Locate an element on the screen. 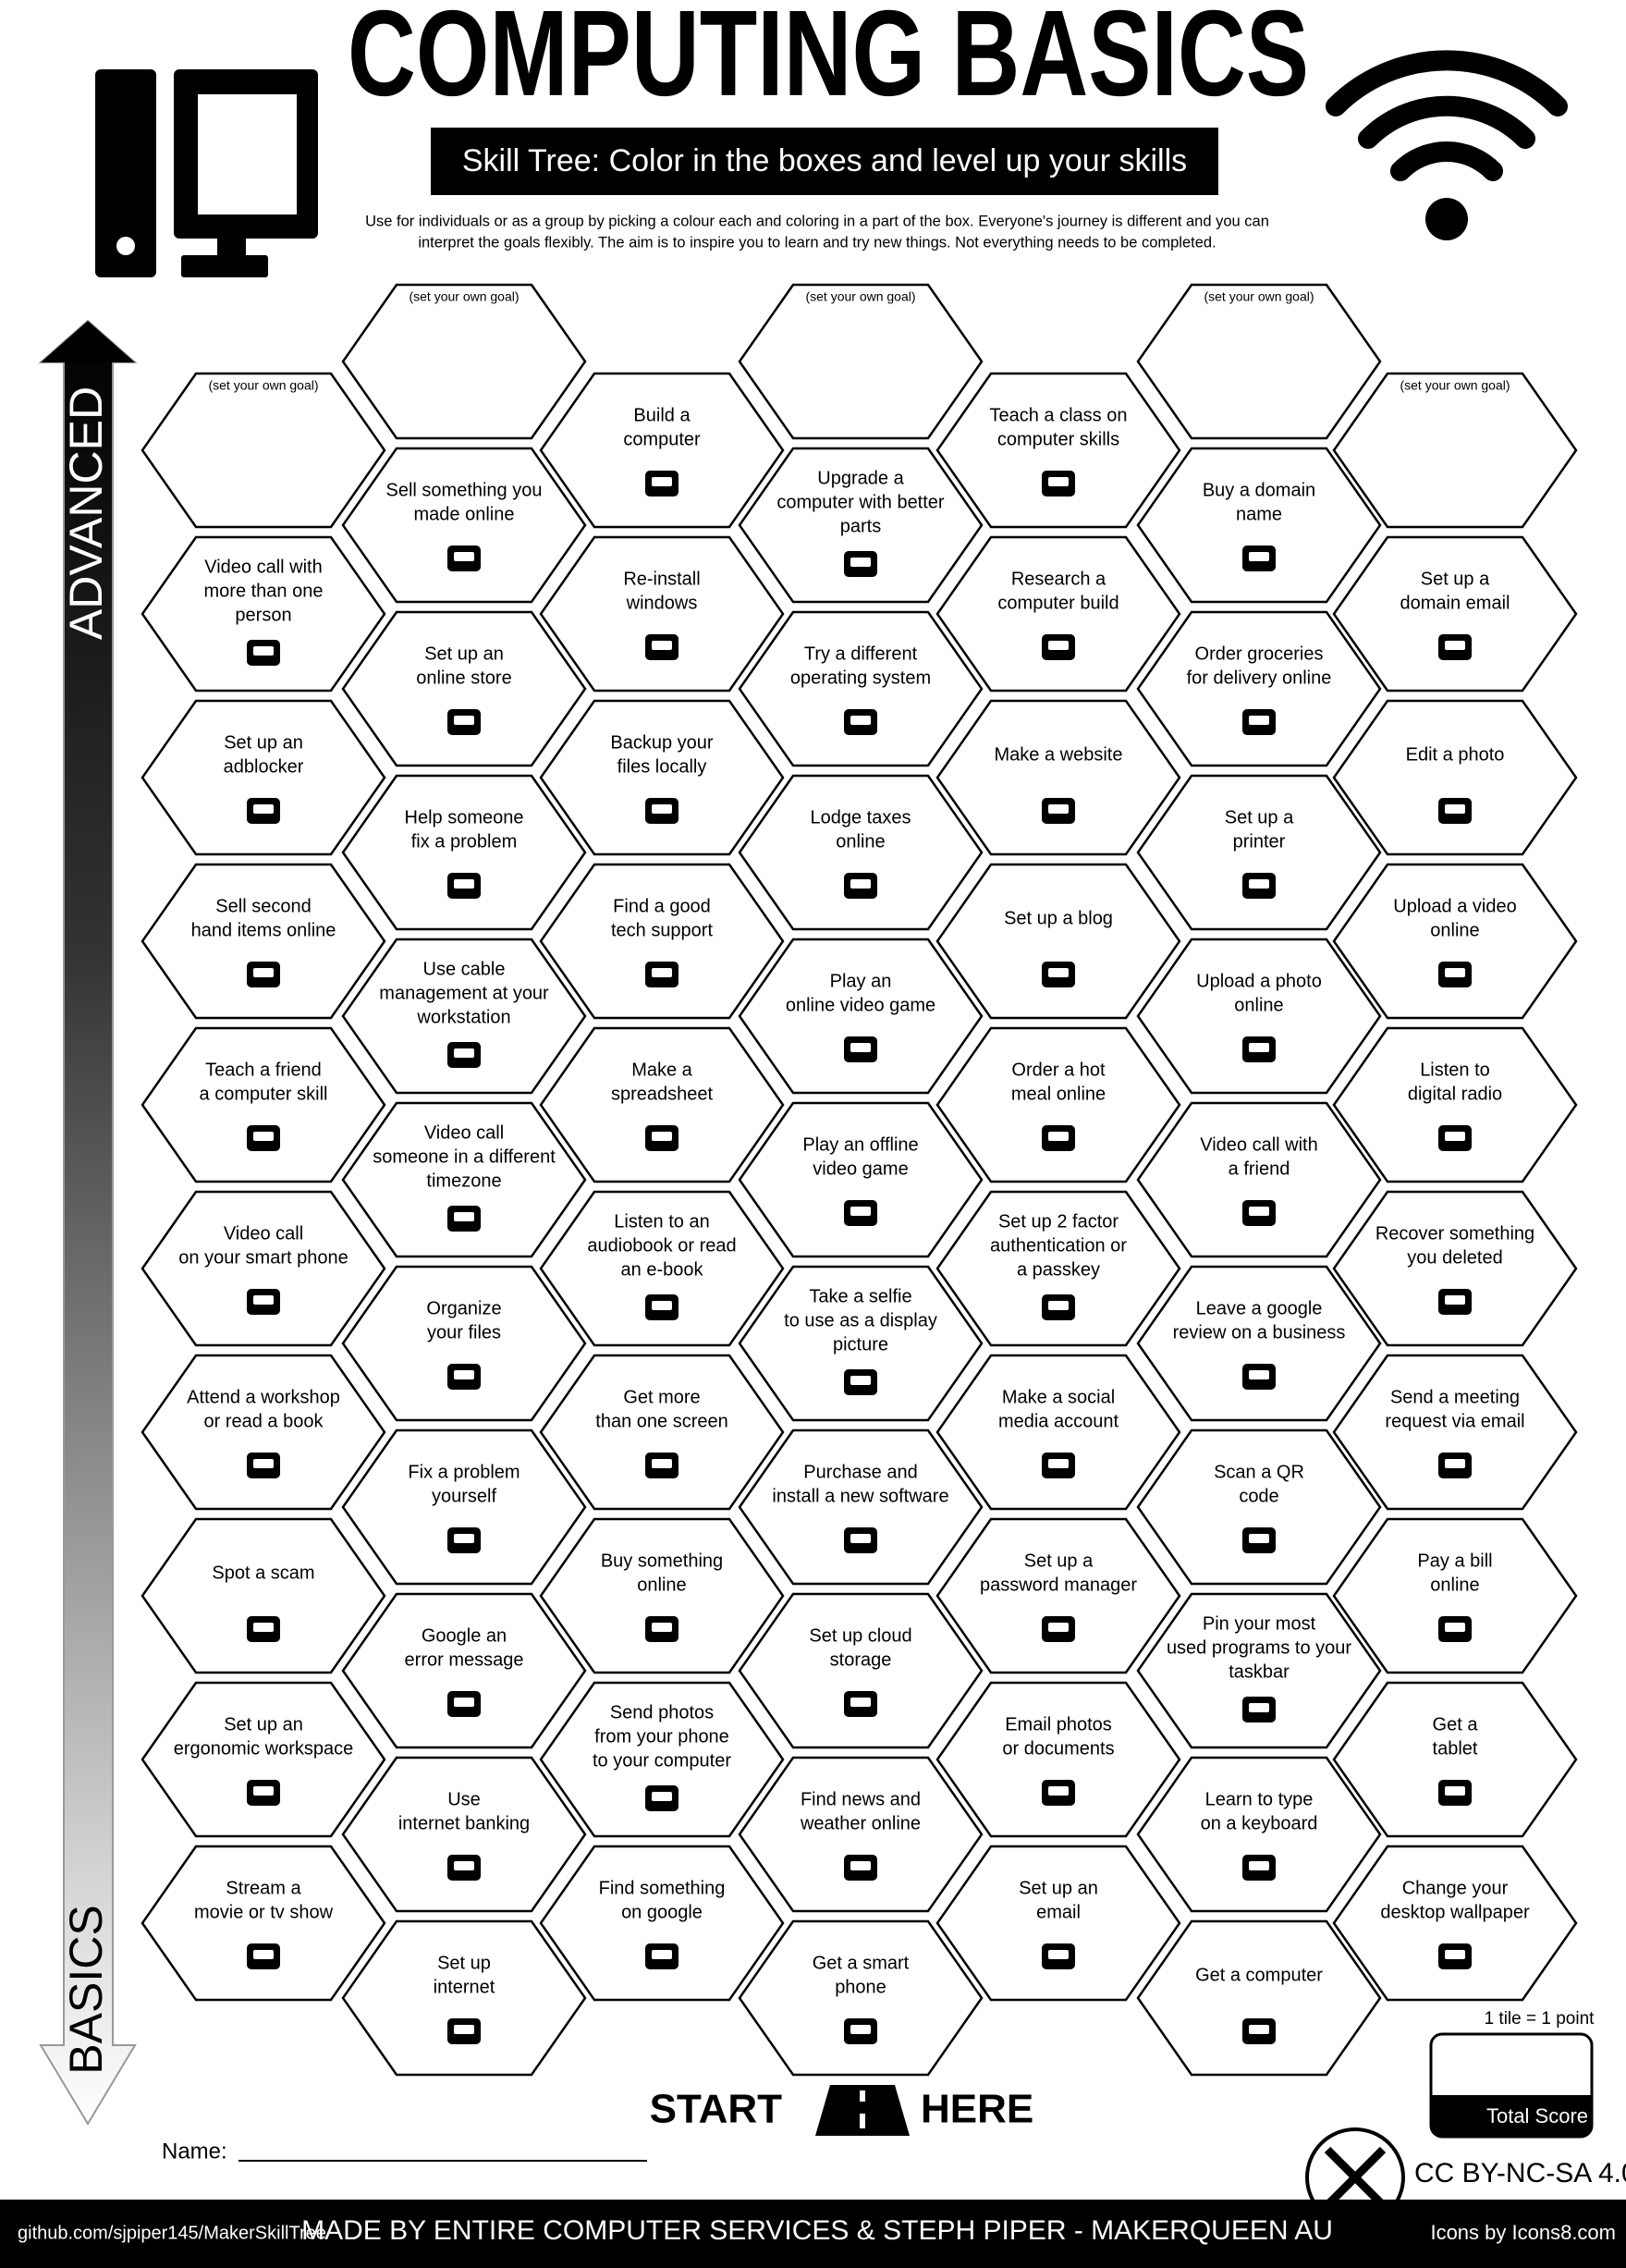  skill-tile: Edit a photo is located at coordinates (1455, 777).